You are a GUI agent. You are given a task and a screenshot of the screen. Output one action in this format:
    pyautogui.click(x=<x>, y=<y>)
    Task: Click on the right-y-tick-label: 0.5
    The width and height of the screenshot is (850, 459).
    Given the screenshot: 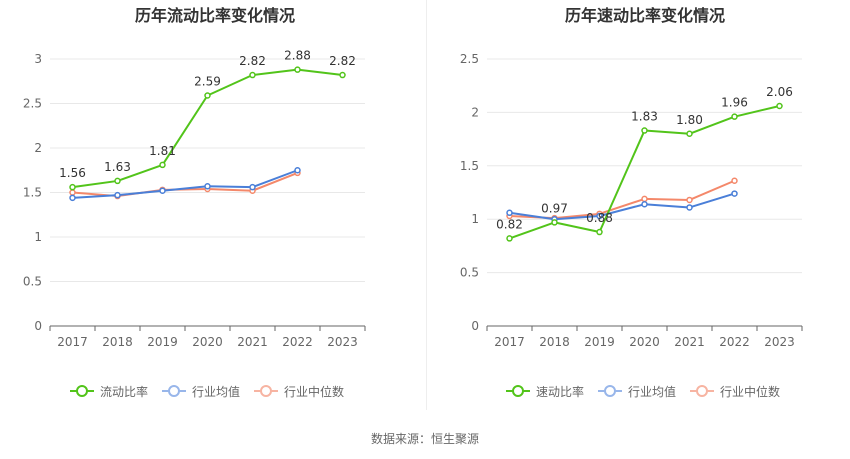 What is the action you would take?
    pyautogui.click(x=469, y=273)
    